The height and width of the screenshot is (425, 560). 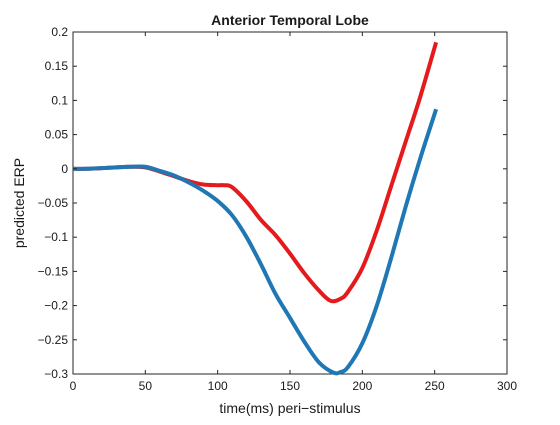 What do you see at coordinates (57, 135) in the screenshot?
I see `y-tick-label: 0.05` at bounding box center [57, 135].